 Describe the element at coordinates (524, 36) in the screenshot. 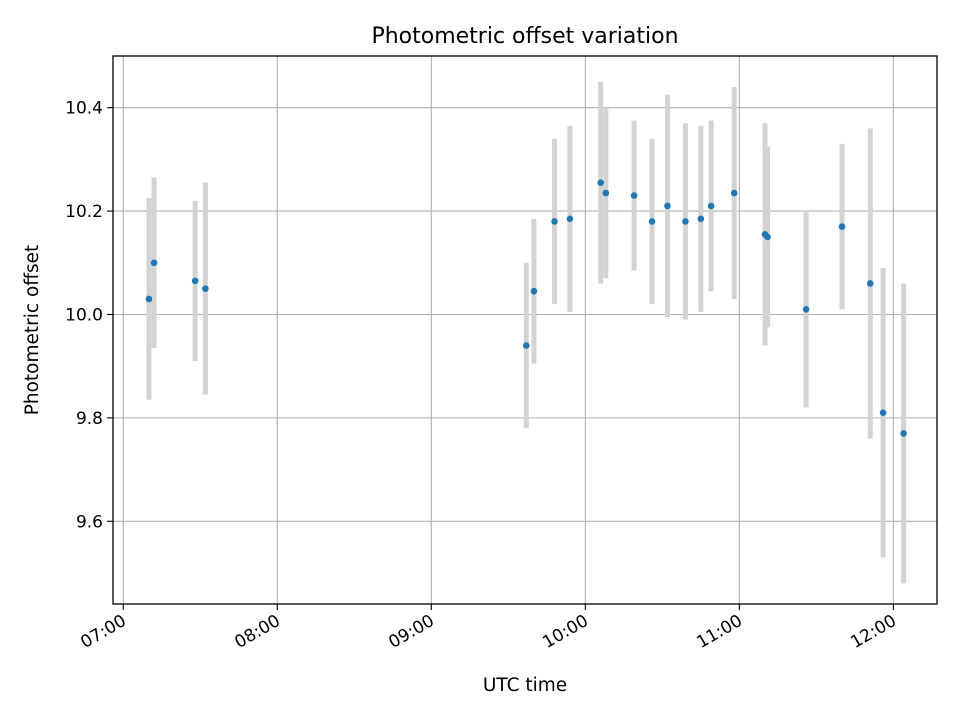

I see `chart-title: Photometric offset variation` at that location.